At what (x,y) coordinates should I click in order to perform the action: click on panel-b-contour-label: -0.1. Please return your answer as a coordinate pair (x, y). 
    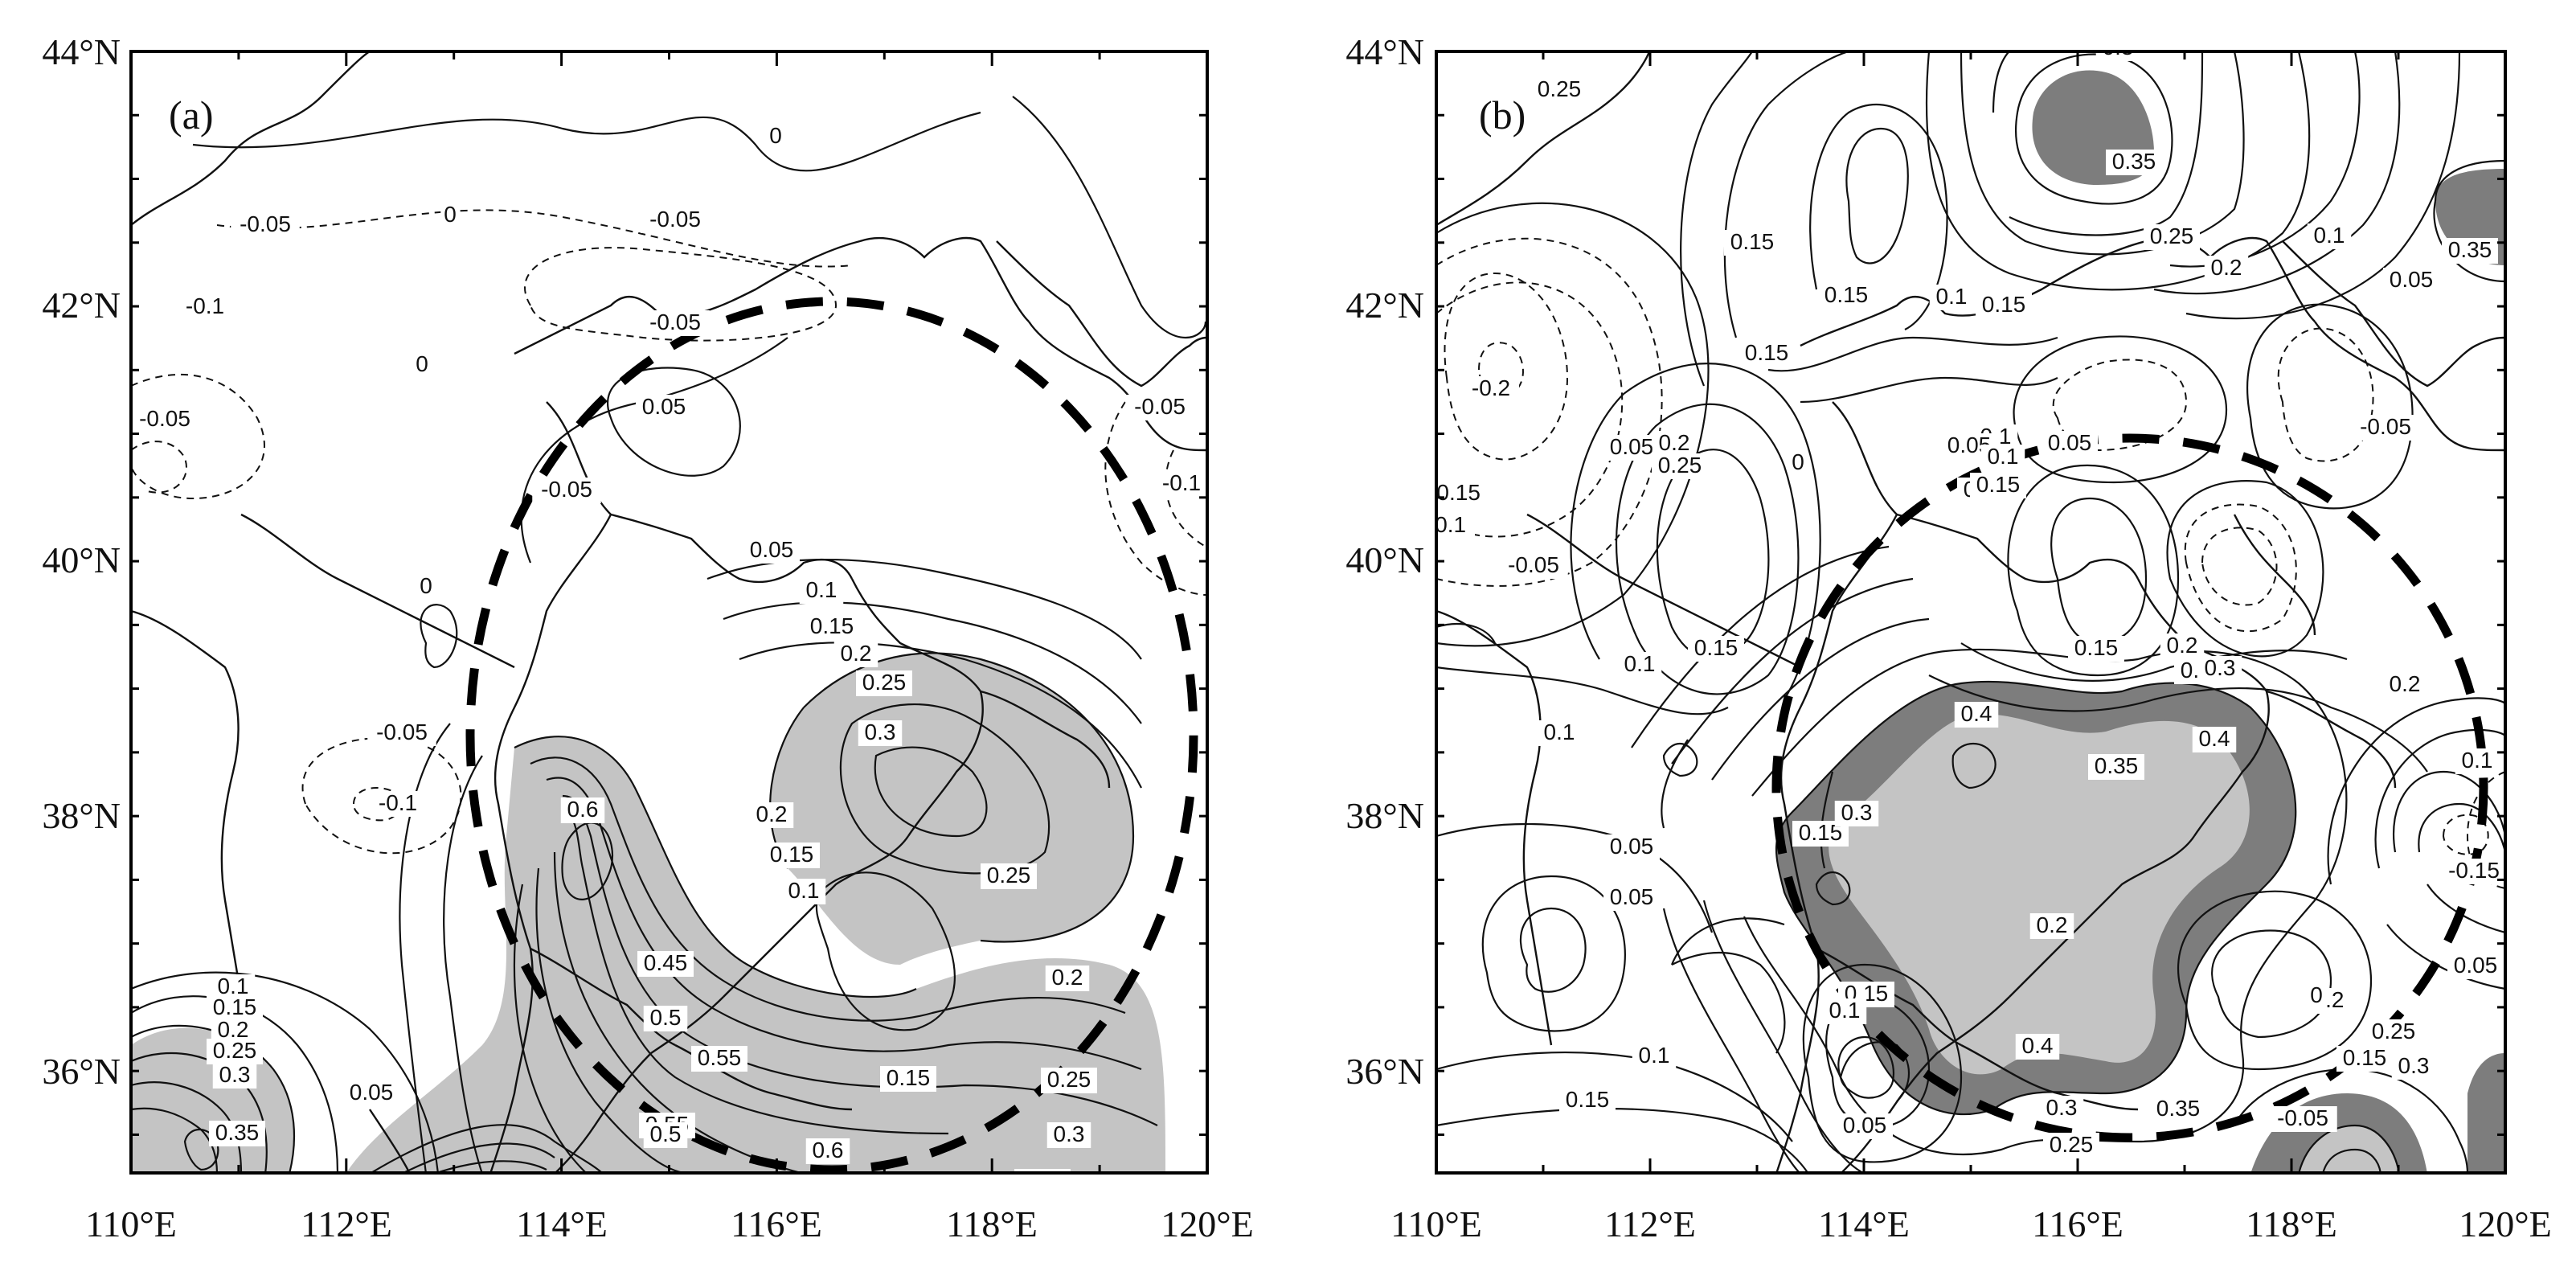
    Looking at the image, I should click on (1446, 524).